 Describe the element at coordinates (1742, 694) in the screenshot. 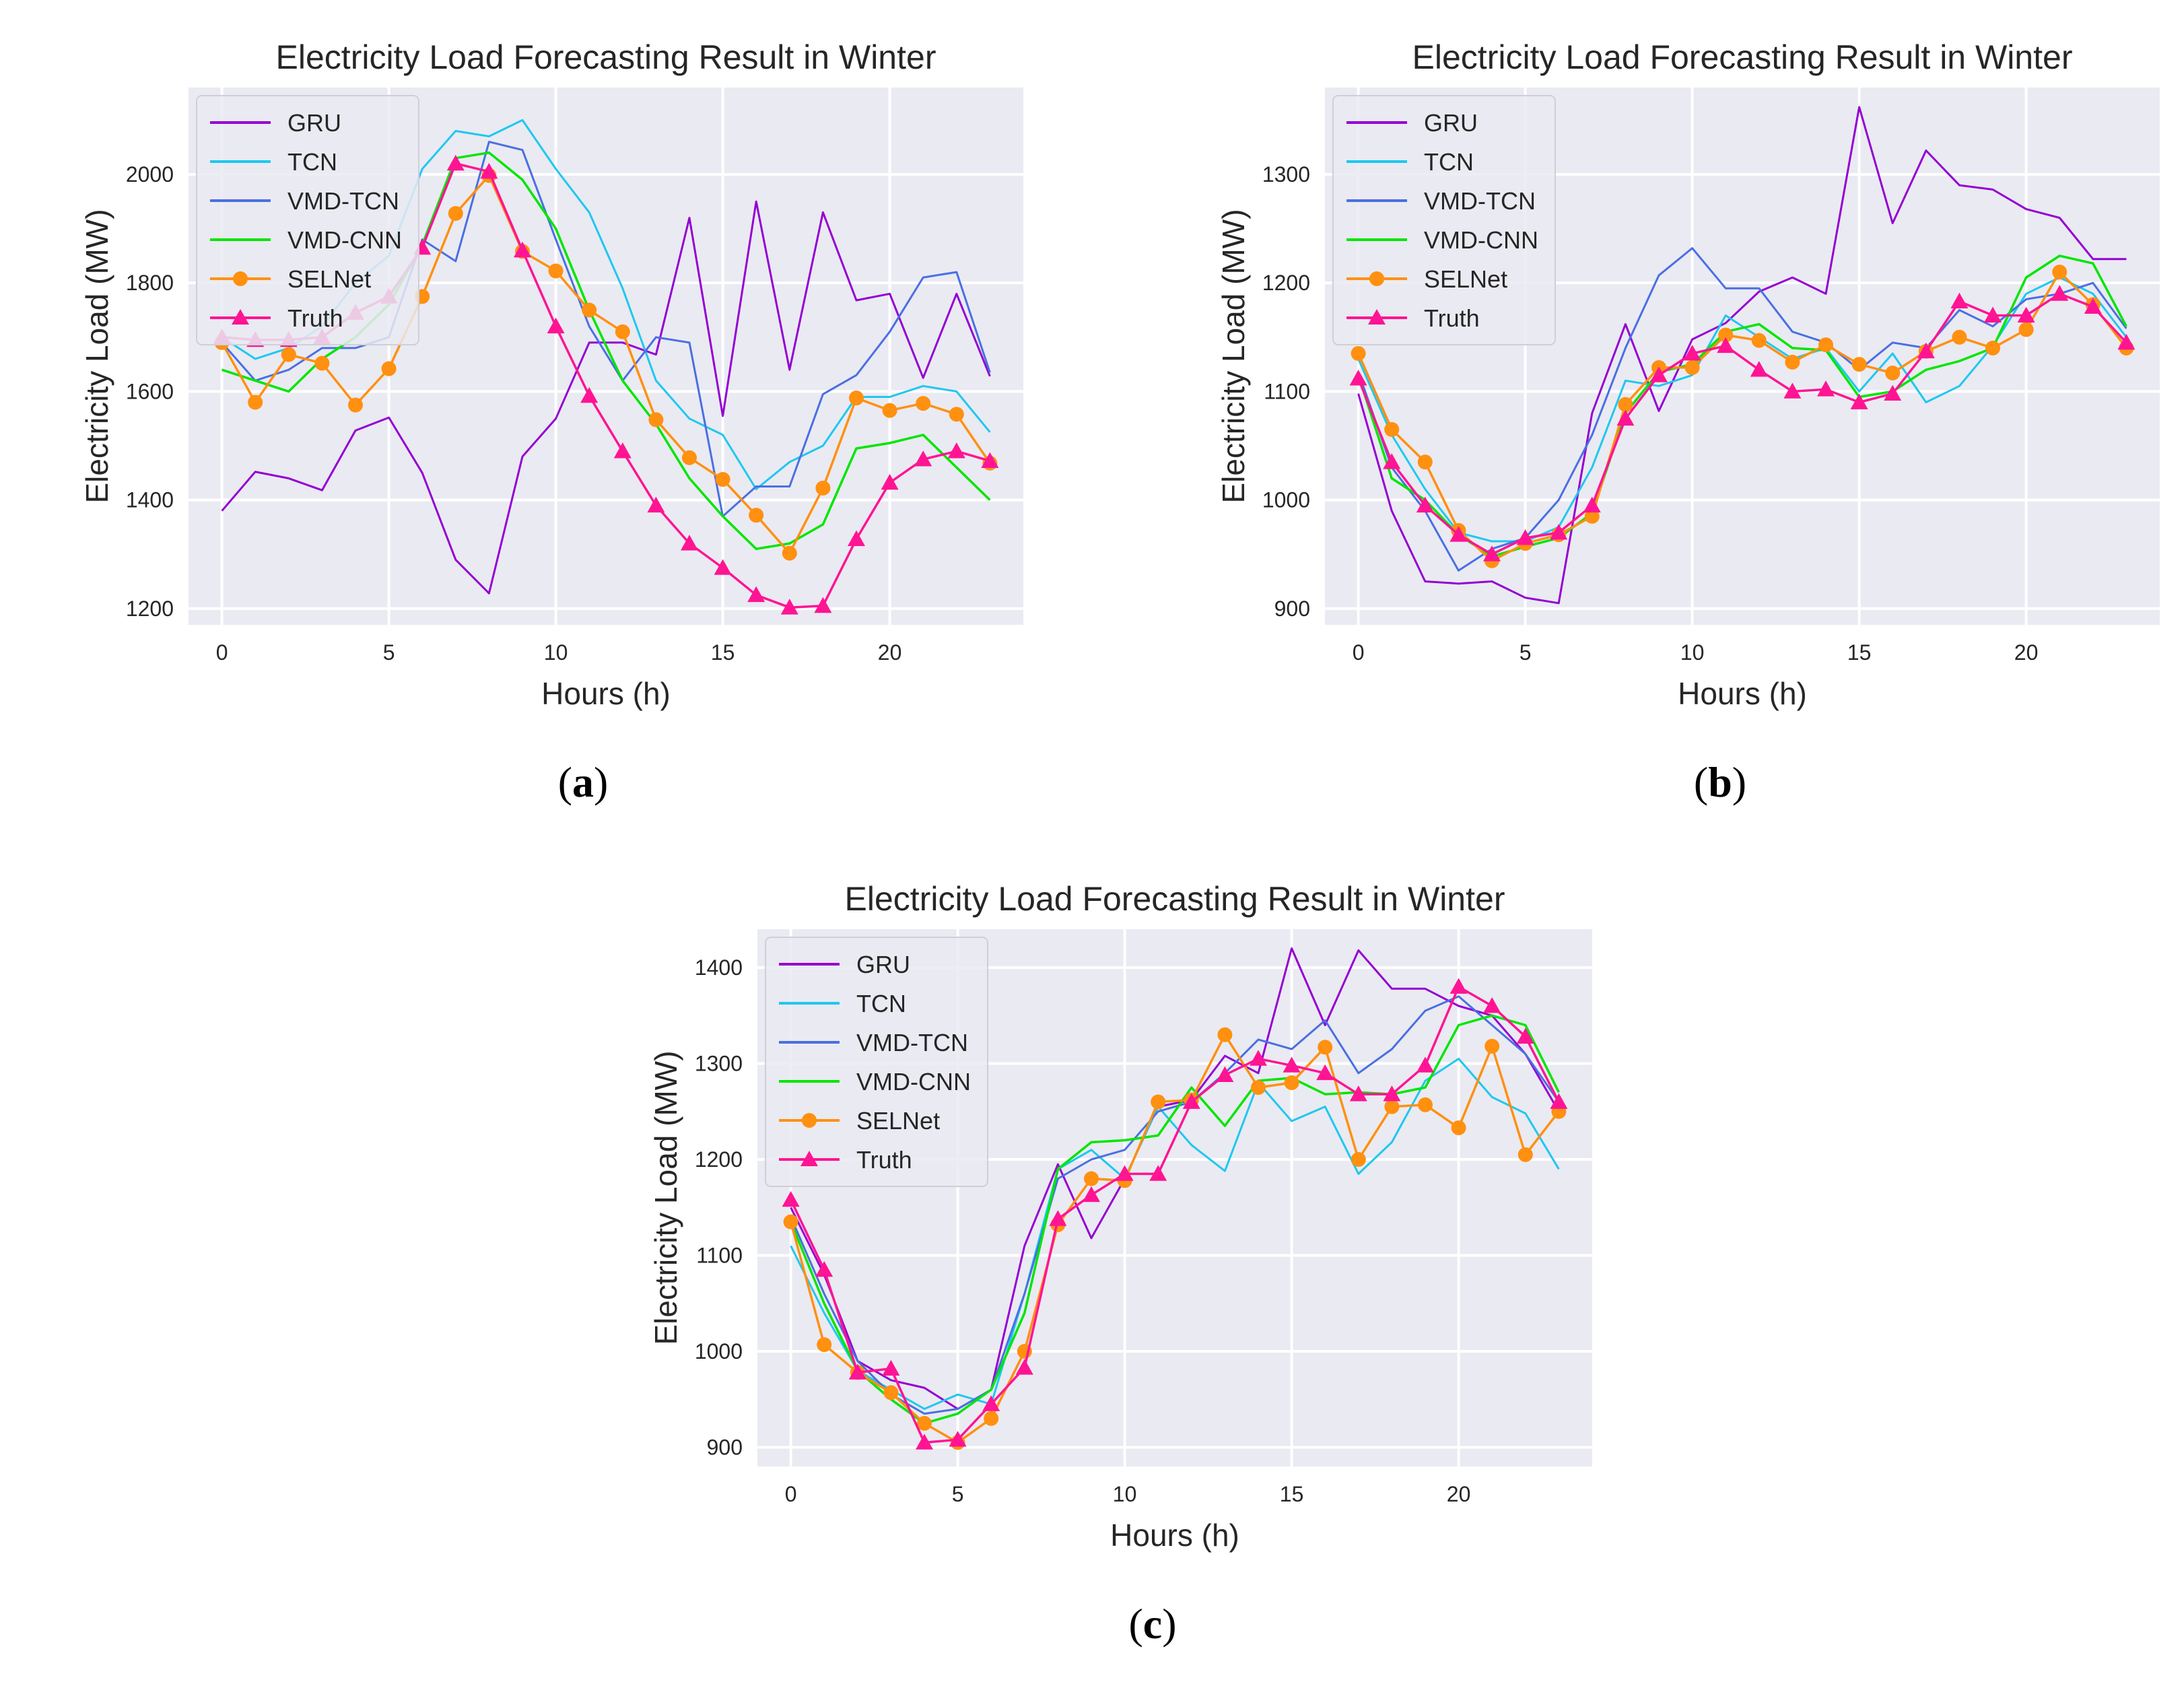

I see `x-axis-label: Hours (h)` at that location.